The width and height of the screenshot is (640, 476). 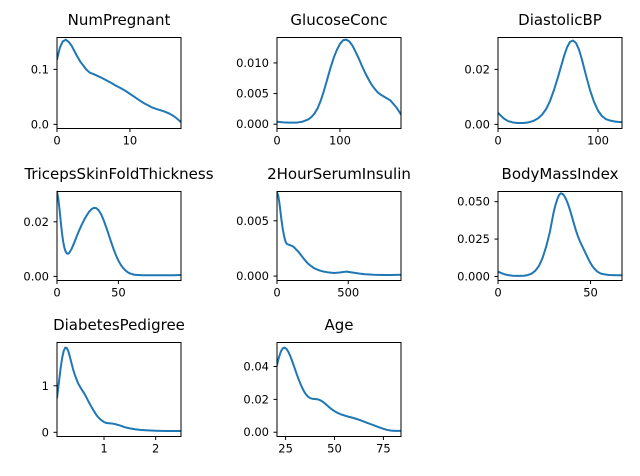 I want to click on svg-text: 75, so click(x=383, y=449).